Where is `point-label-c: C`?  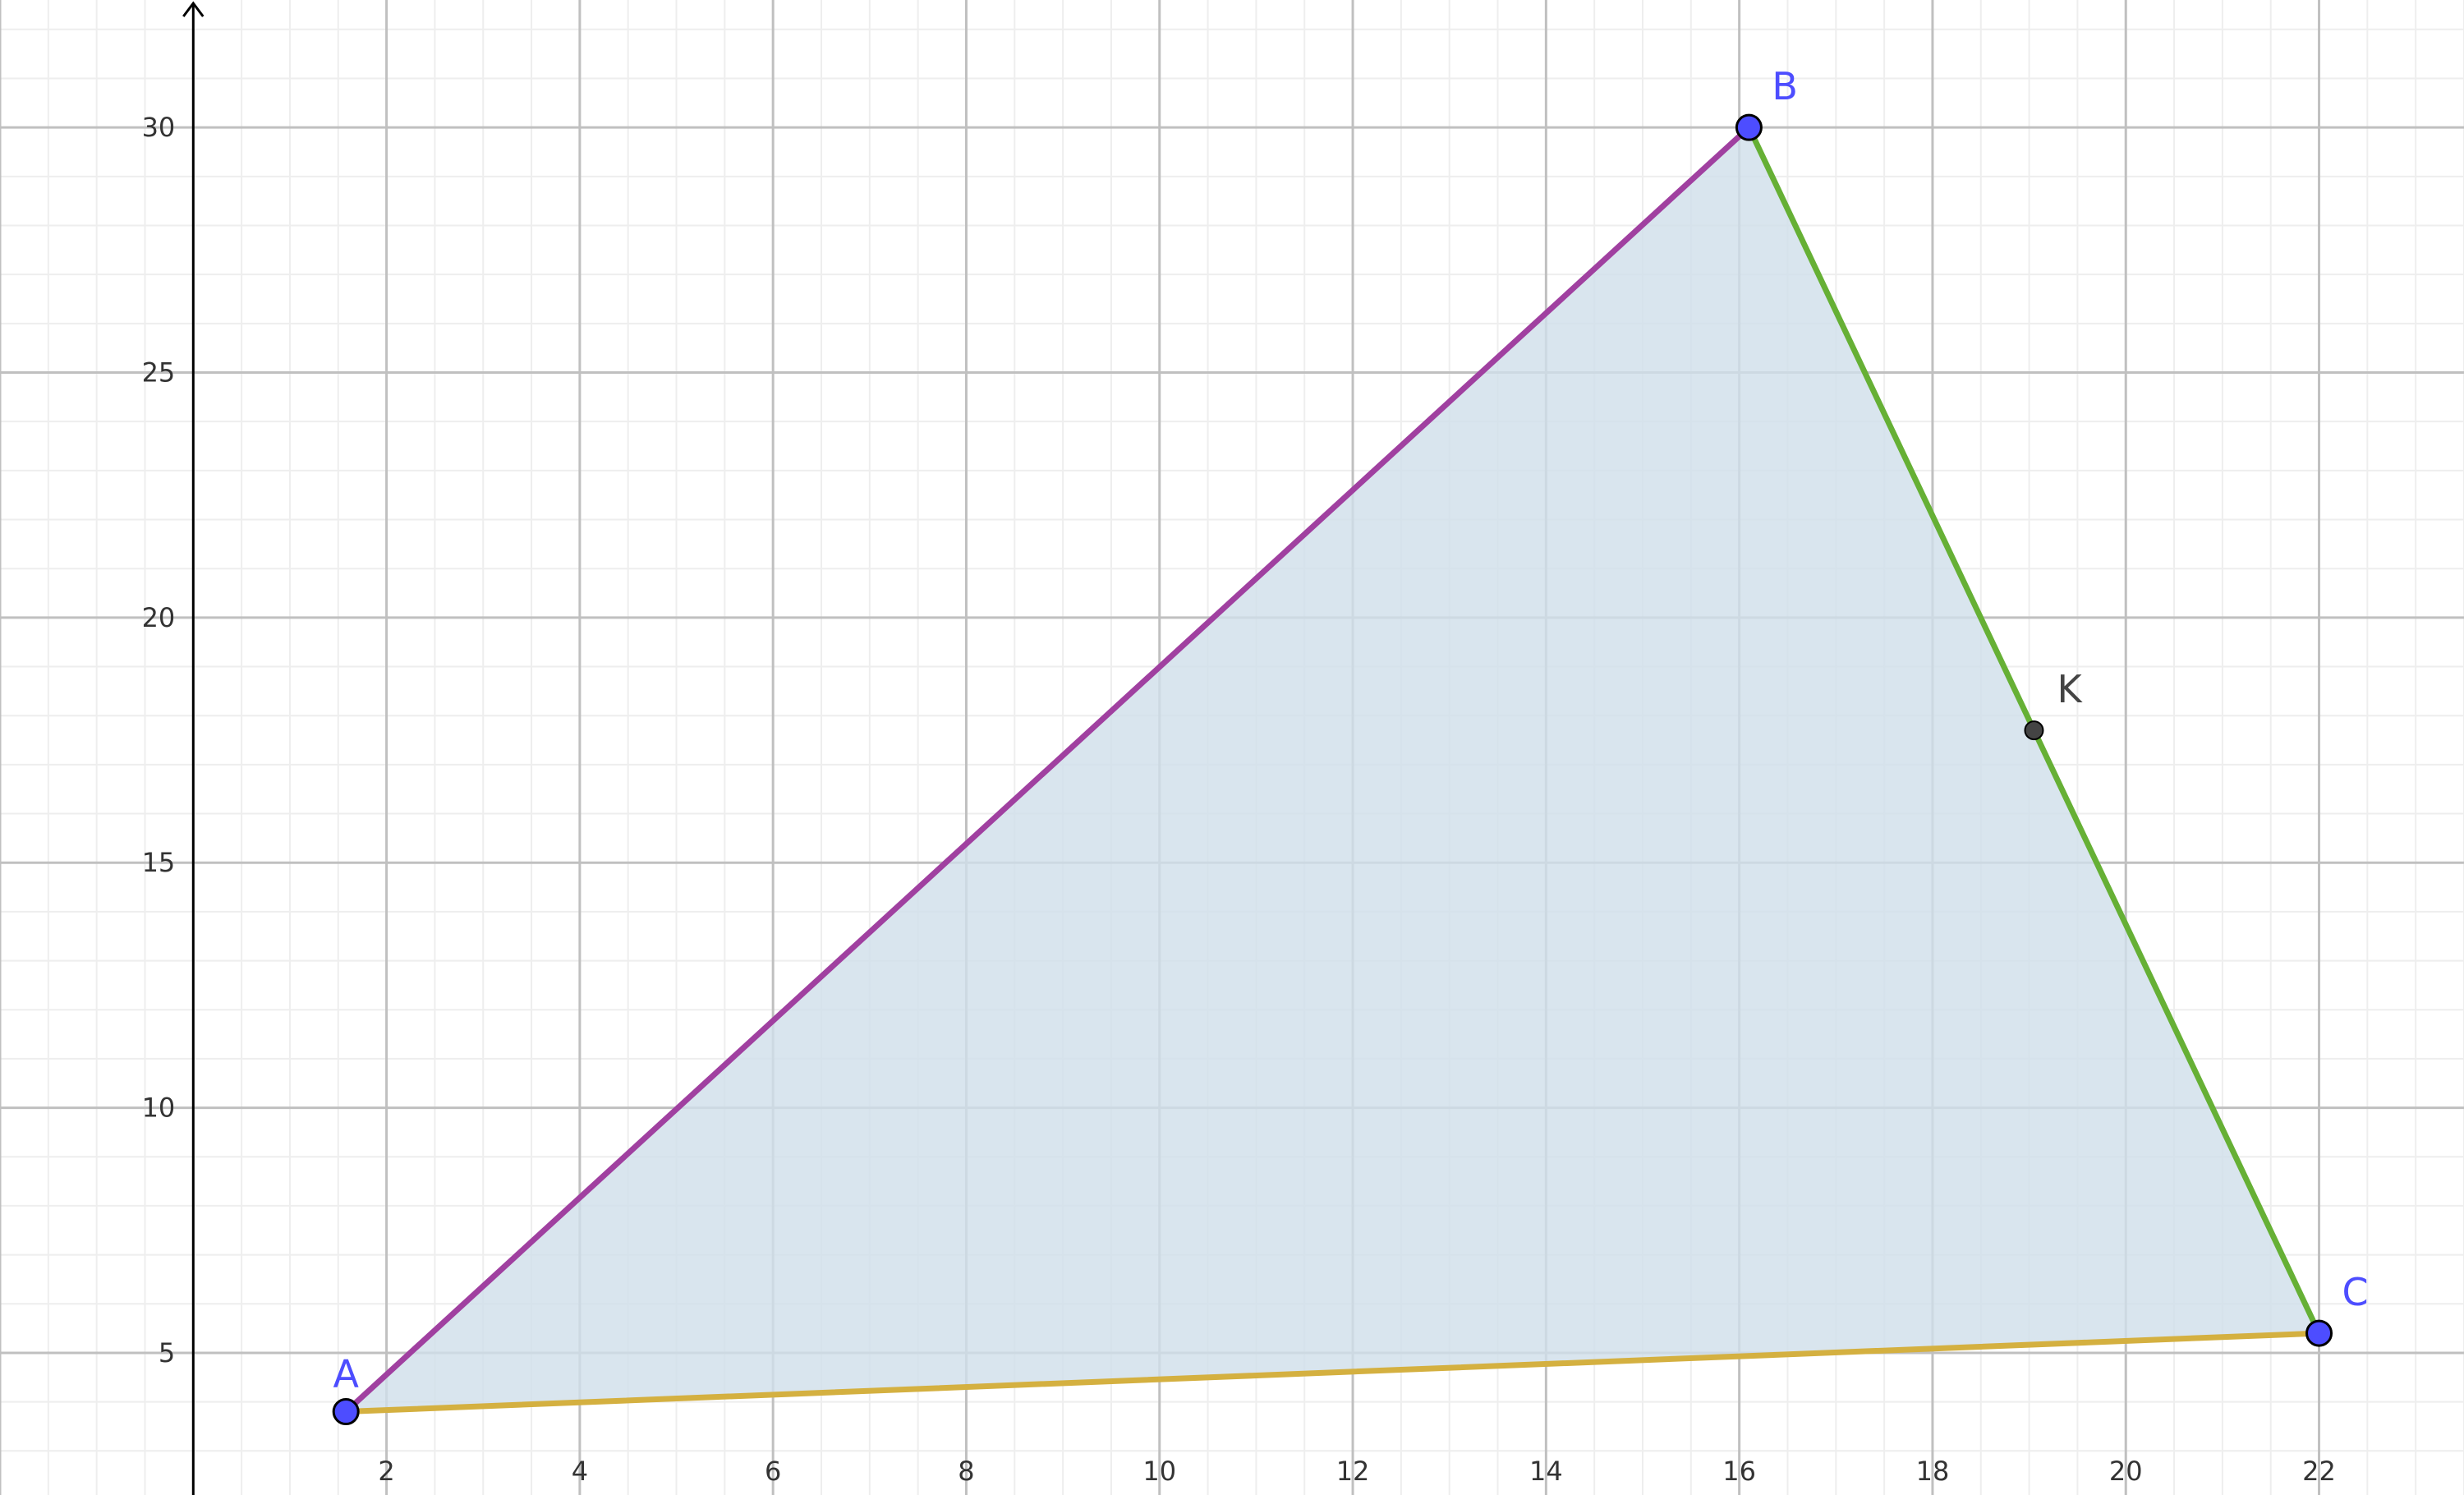 point-label-c: C is located at coordinates (2355, 1292).